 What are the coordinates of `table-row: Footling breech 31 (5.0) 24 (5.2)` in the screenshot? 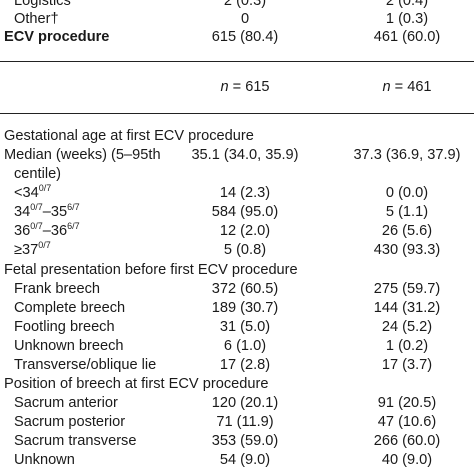 It's located at (237, 327).